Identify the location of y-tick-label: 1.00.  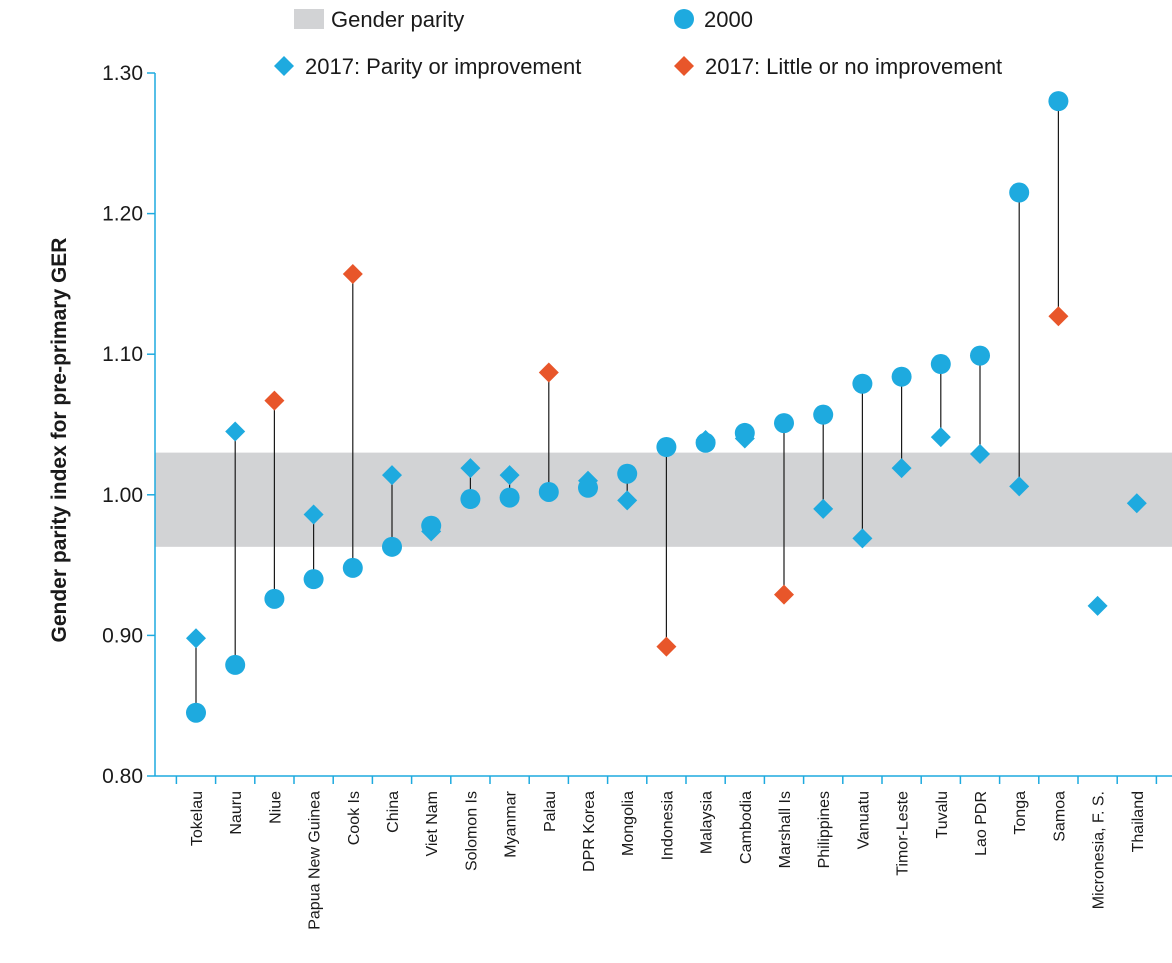
(122, 495).